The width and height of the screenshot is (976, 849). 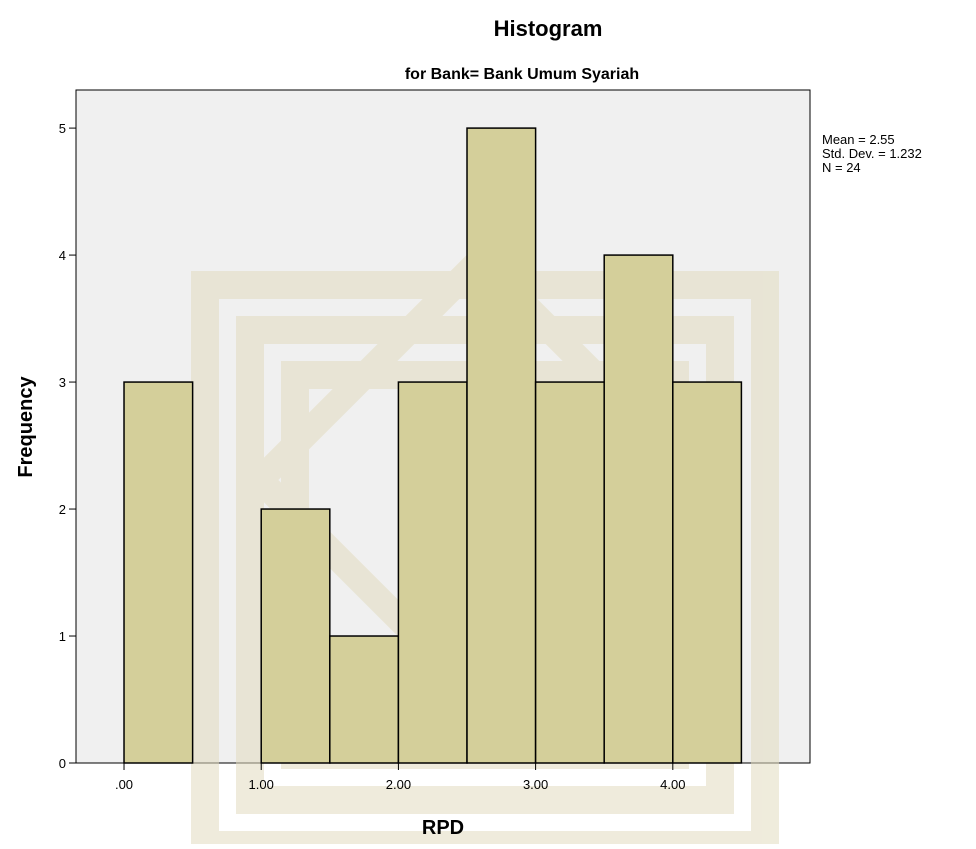 What do you see at coordinates (62, 255) in the screenshot?
I see `y-tick-label: 4` at bounding box center [62, 255].